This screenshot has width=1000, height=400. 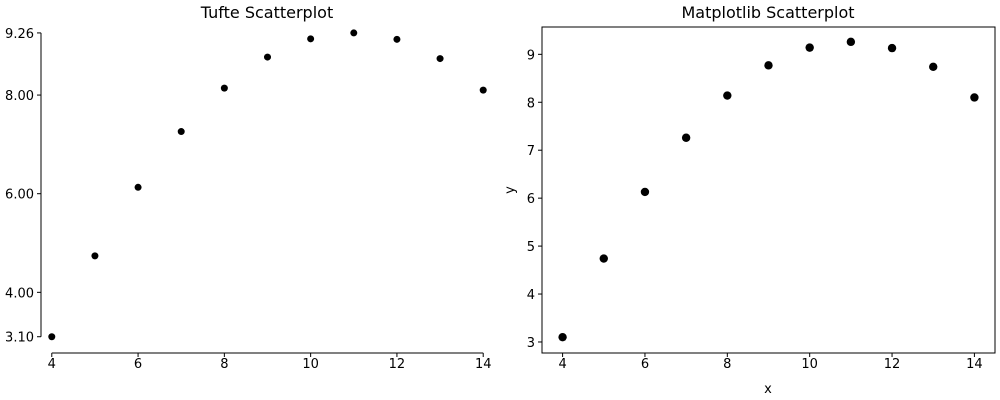 What do you see at coordinates (531, 103) in the screenshot?
I see `y-tick-label: 8` at bounding box center [531, 103].